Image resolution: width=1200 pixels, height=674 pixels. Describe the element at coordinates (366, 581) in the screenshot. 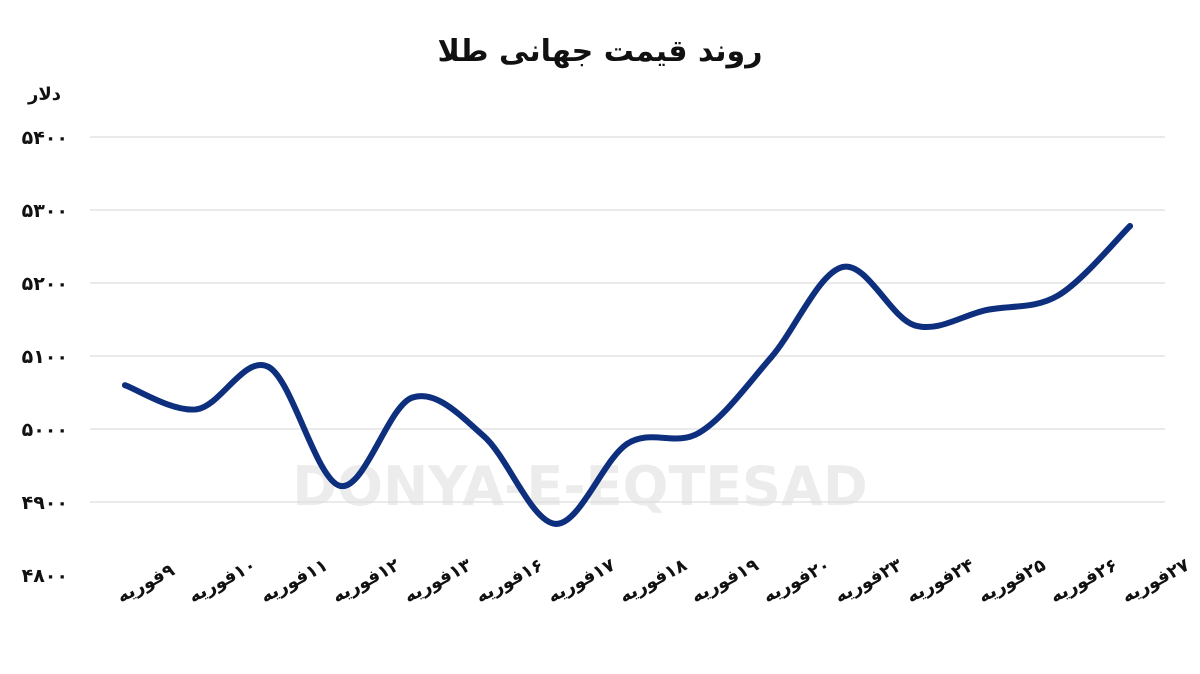

I see `x-tick-label: ۱۲فوریه` at that location.